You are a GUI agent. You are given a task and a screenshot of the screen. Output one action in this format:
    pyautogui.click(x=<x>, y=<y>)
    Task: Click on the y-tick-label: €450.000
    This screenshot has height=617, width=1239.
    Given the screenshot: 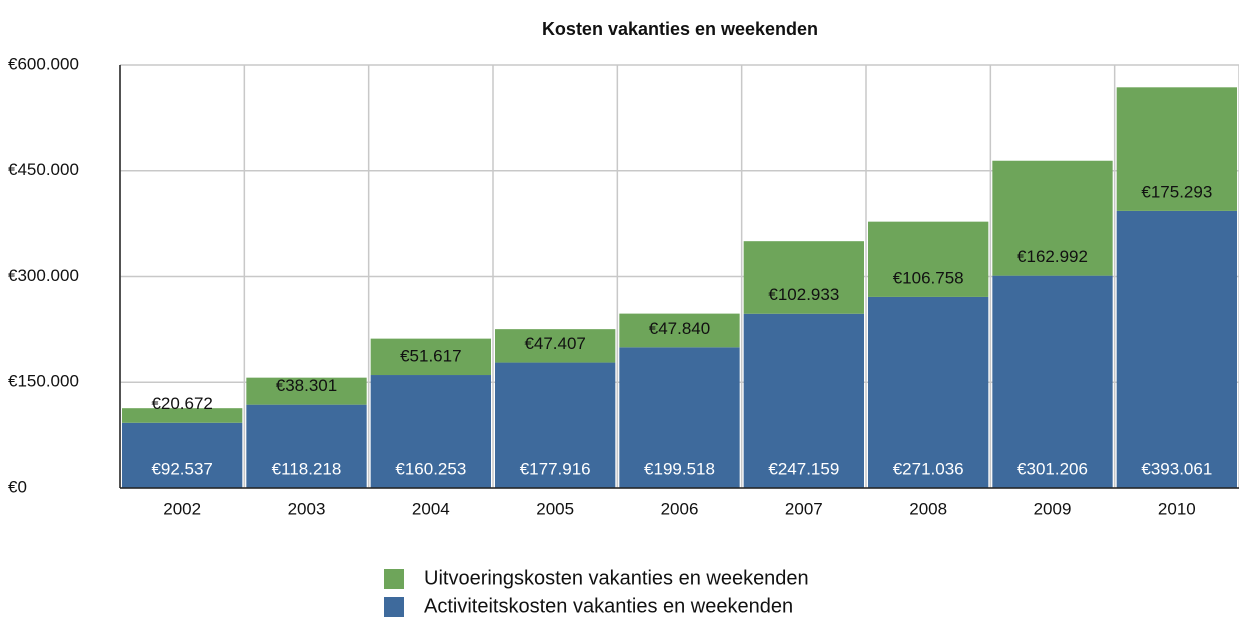 What is the action you would take?
    pyautogui.click(x=43, y=169)
    